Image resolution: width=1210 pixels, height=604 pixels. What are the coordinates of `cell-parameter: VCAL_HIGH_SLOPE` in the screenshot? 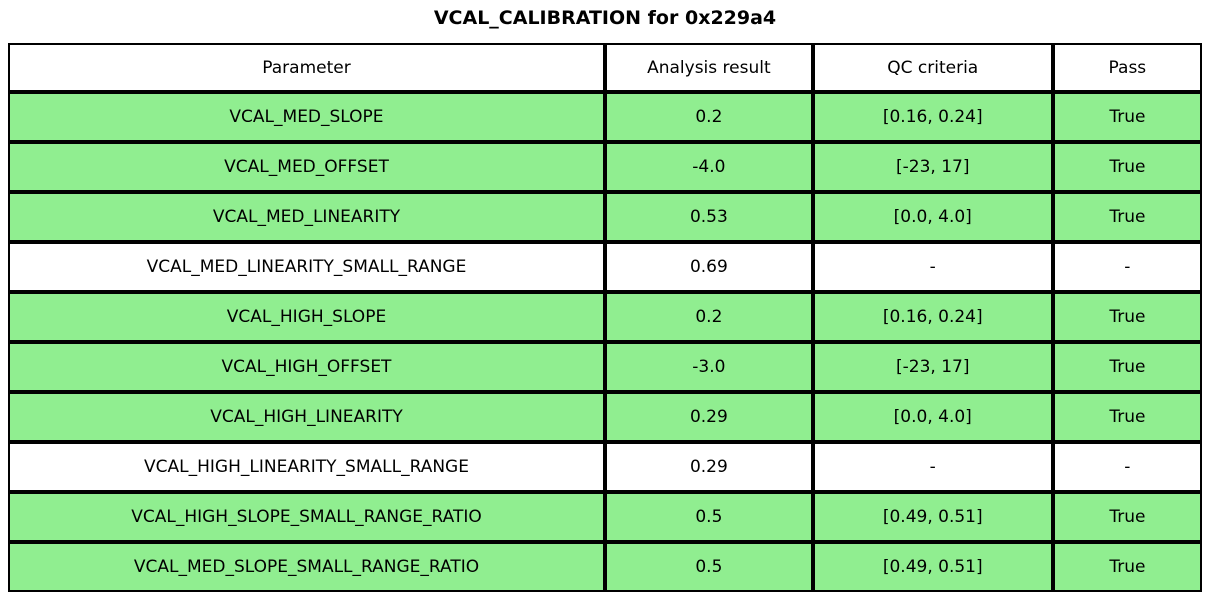 It's located at (306, 317).